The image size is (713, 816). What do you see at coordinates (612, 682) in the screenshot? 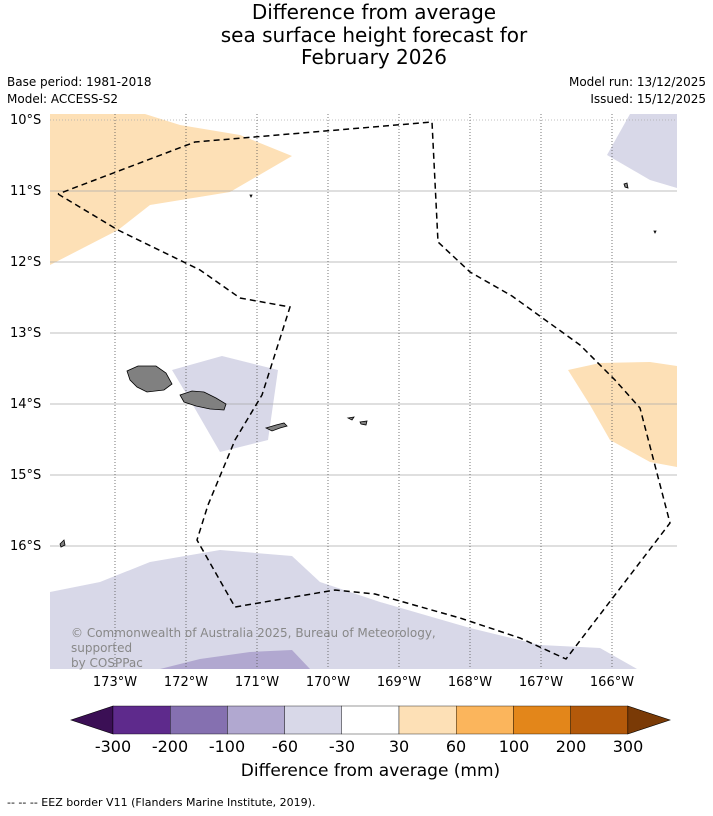
I see `lon-label: 166°W` at bounding box center [612, 682].